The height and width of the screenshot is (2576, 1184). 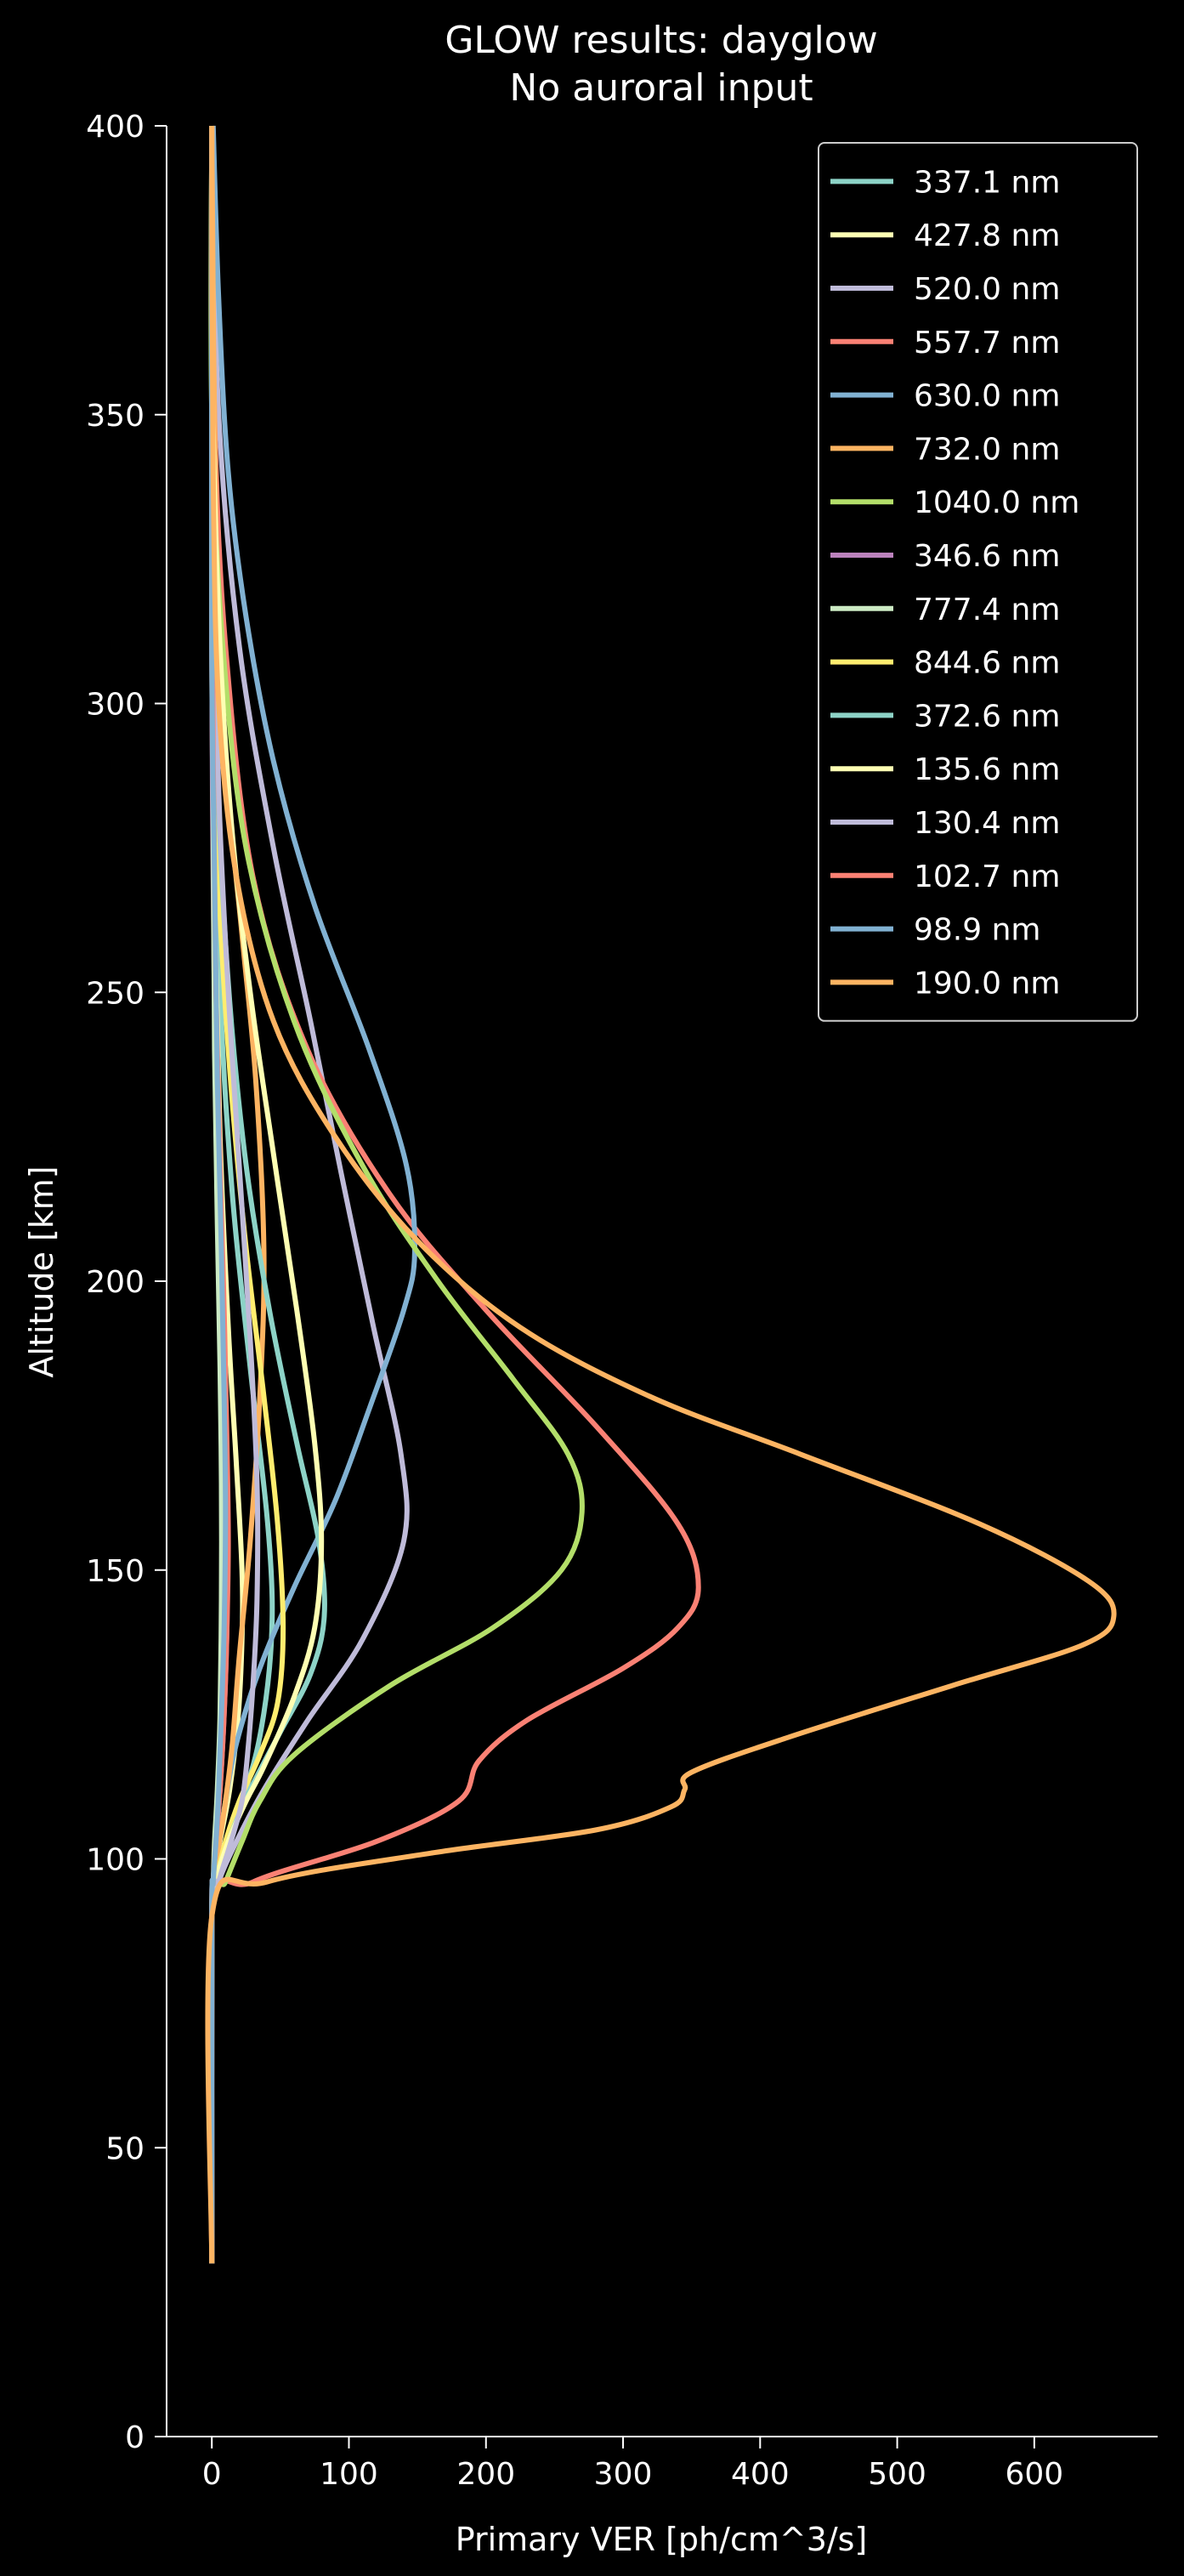 What do you see at coordinates (115, 128) in the screenshot?
I see `y-tick-label: 400` at bounding box center [115, 128].